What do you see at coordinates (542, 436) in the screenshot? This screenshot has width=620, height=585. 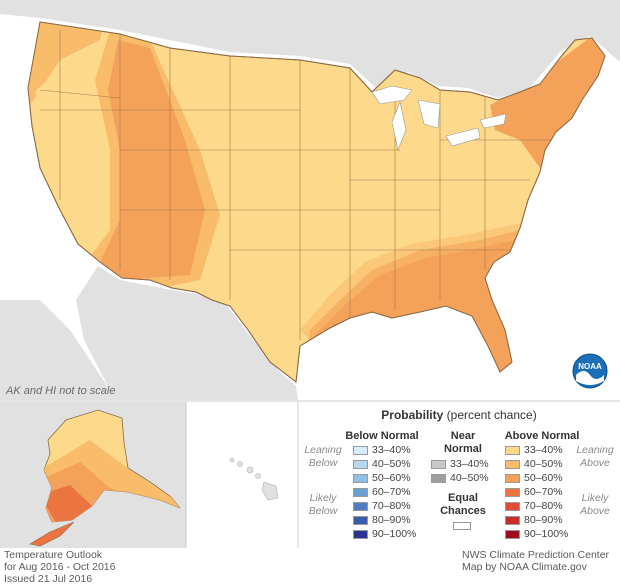 I see `above-normal-heading: Above Normal` at bounding box center [542, 436].